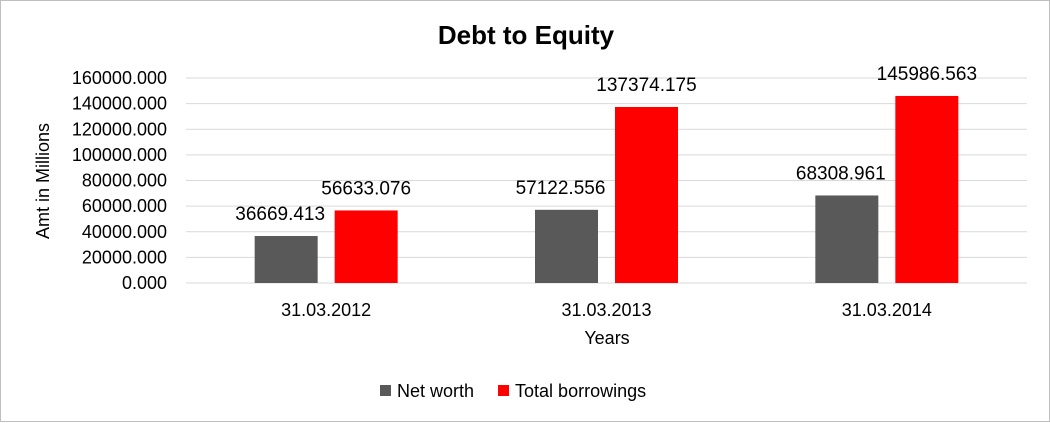 The height and width of the screenshot is (423, 1050). Describe the element at coordinates (119, 104) in the screenshot. I see `y-tick-label: 140000.000` at that location.